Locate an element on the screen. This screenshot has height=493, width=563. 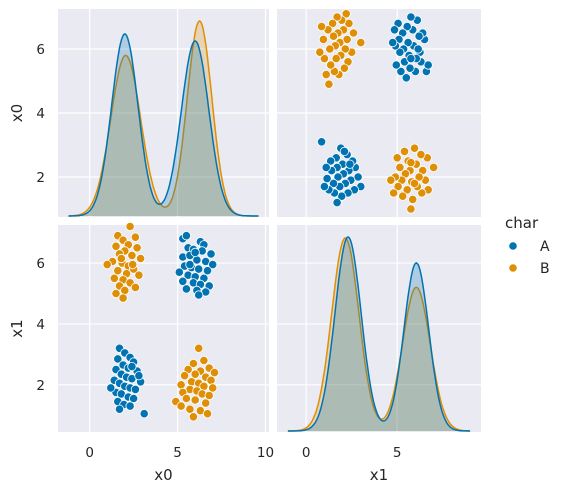
kde-area-x1-A is located at coordinates (379, 334).